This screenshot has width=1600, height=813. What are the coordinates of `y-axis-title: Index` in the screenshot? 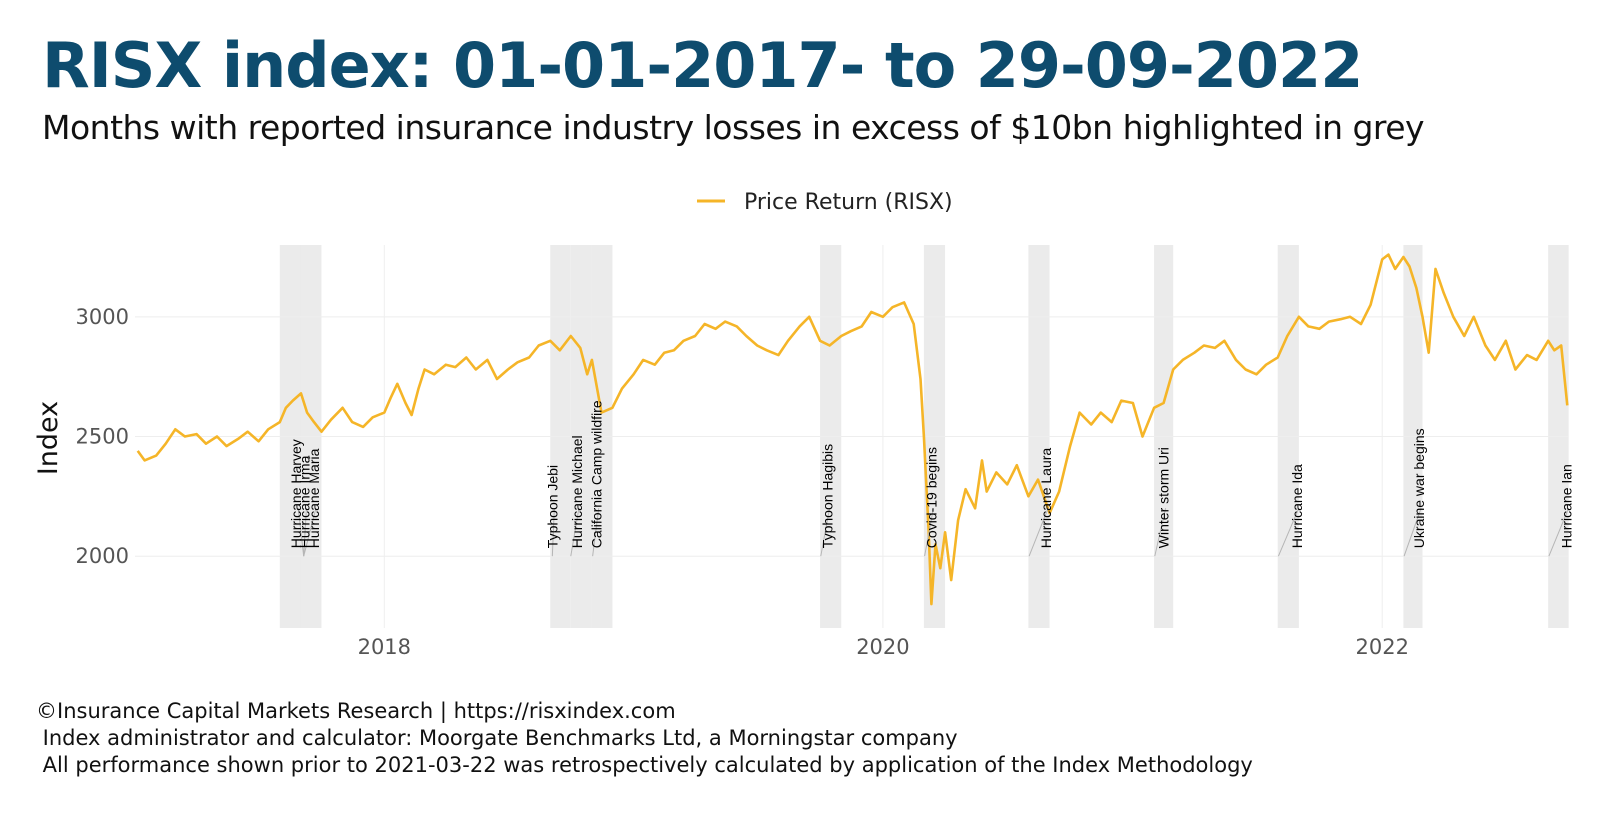 It's located at (48, 438).